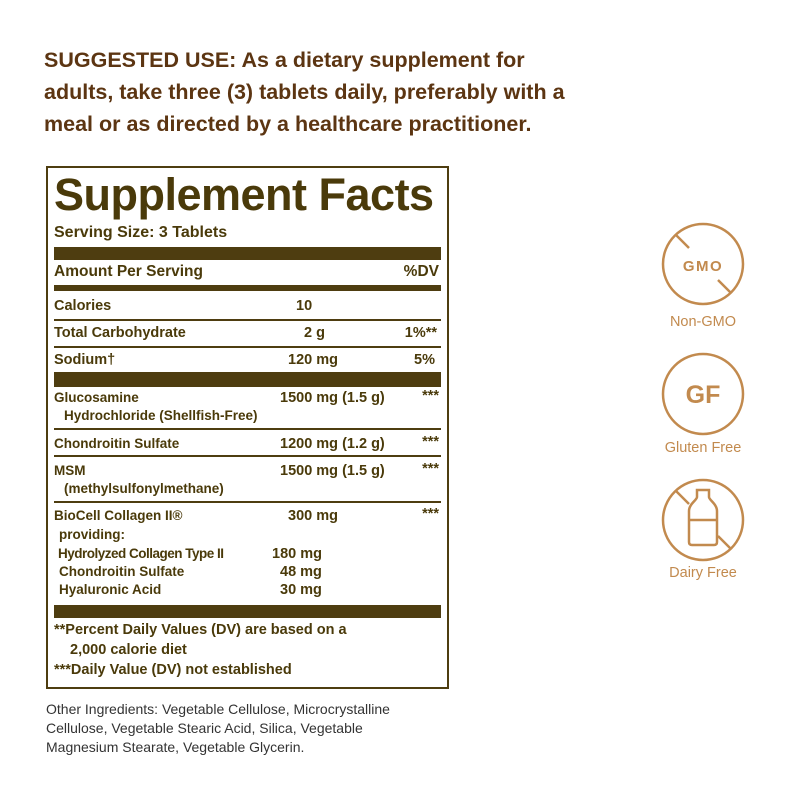 The height and width of the screenshot is (800, 800). Describe the element at coordinates (117, 443) in the screenshot. I see `row-name: Chondroitin Sulfate` at that location.